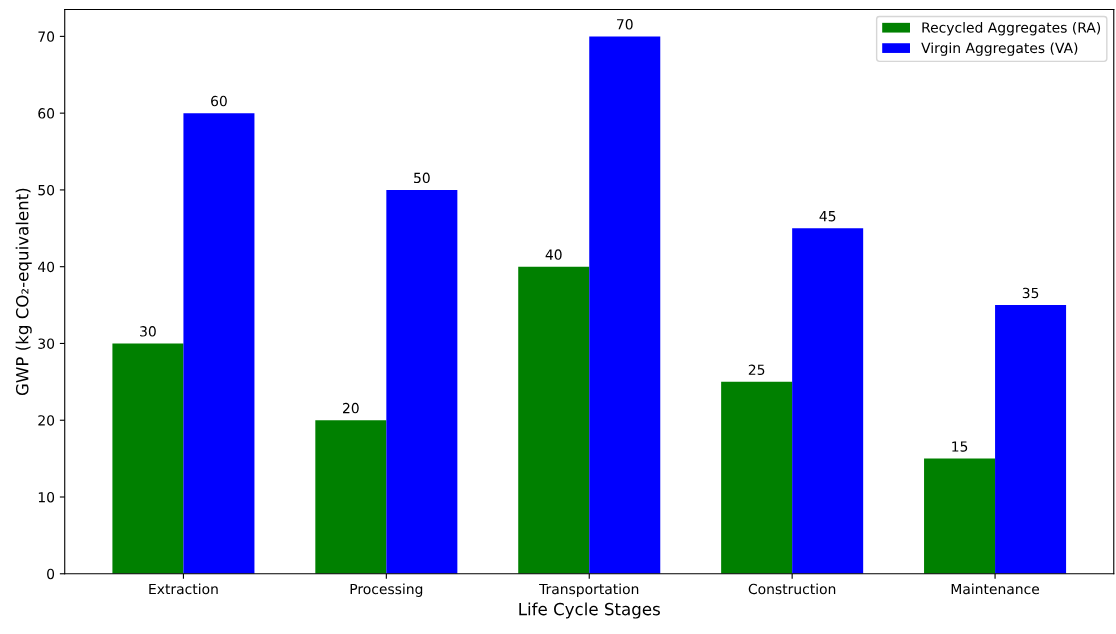  I want to click on x-tick-label: Construction, so click(792, 589).